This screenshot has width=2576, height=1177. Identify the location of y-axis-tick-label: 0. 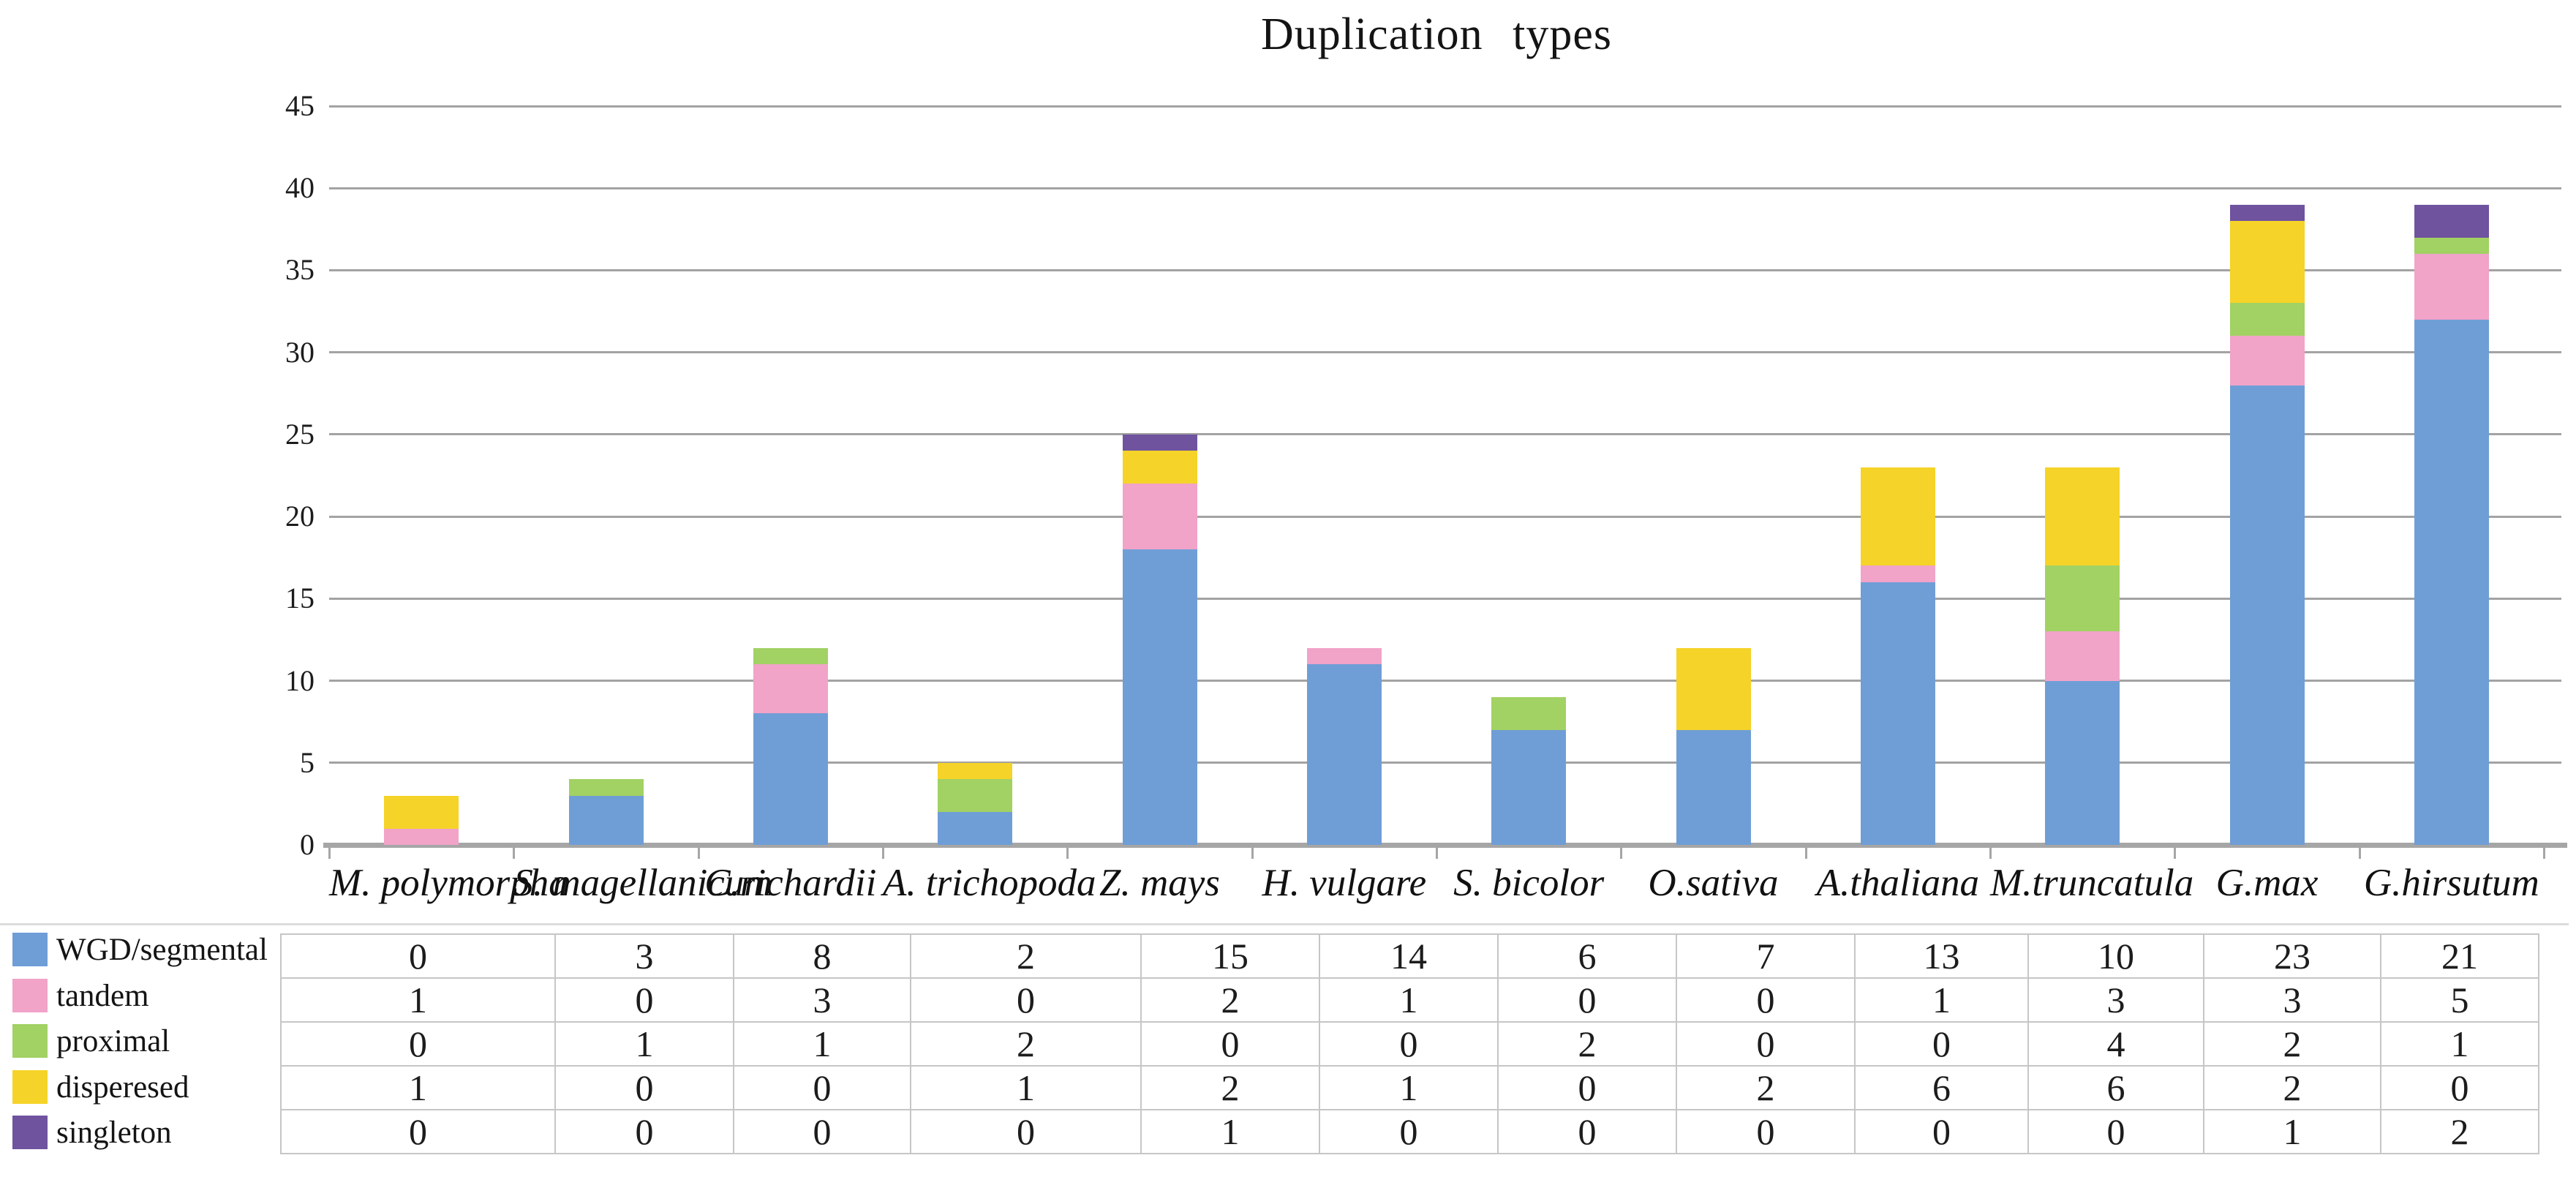
(307, 844).